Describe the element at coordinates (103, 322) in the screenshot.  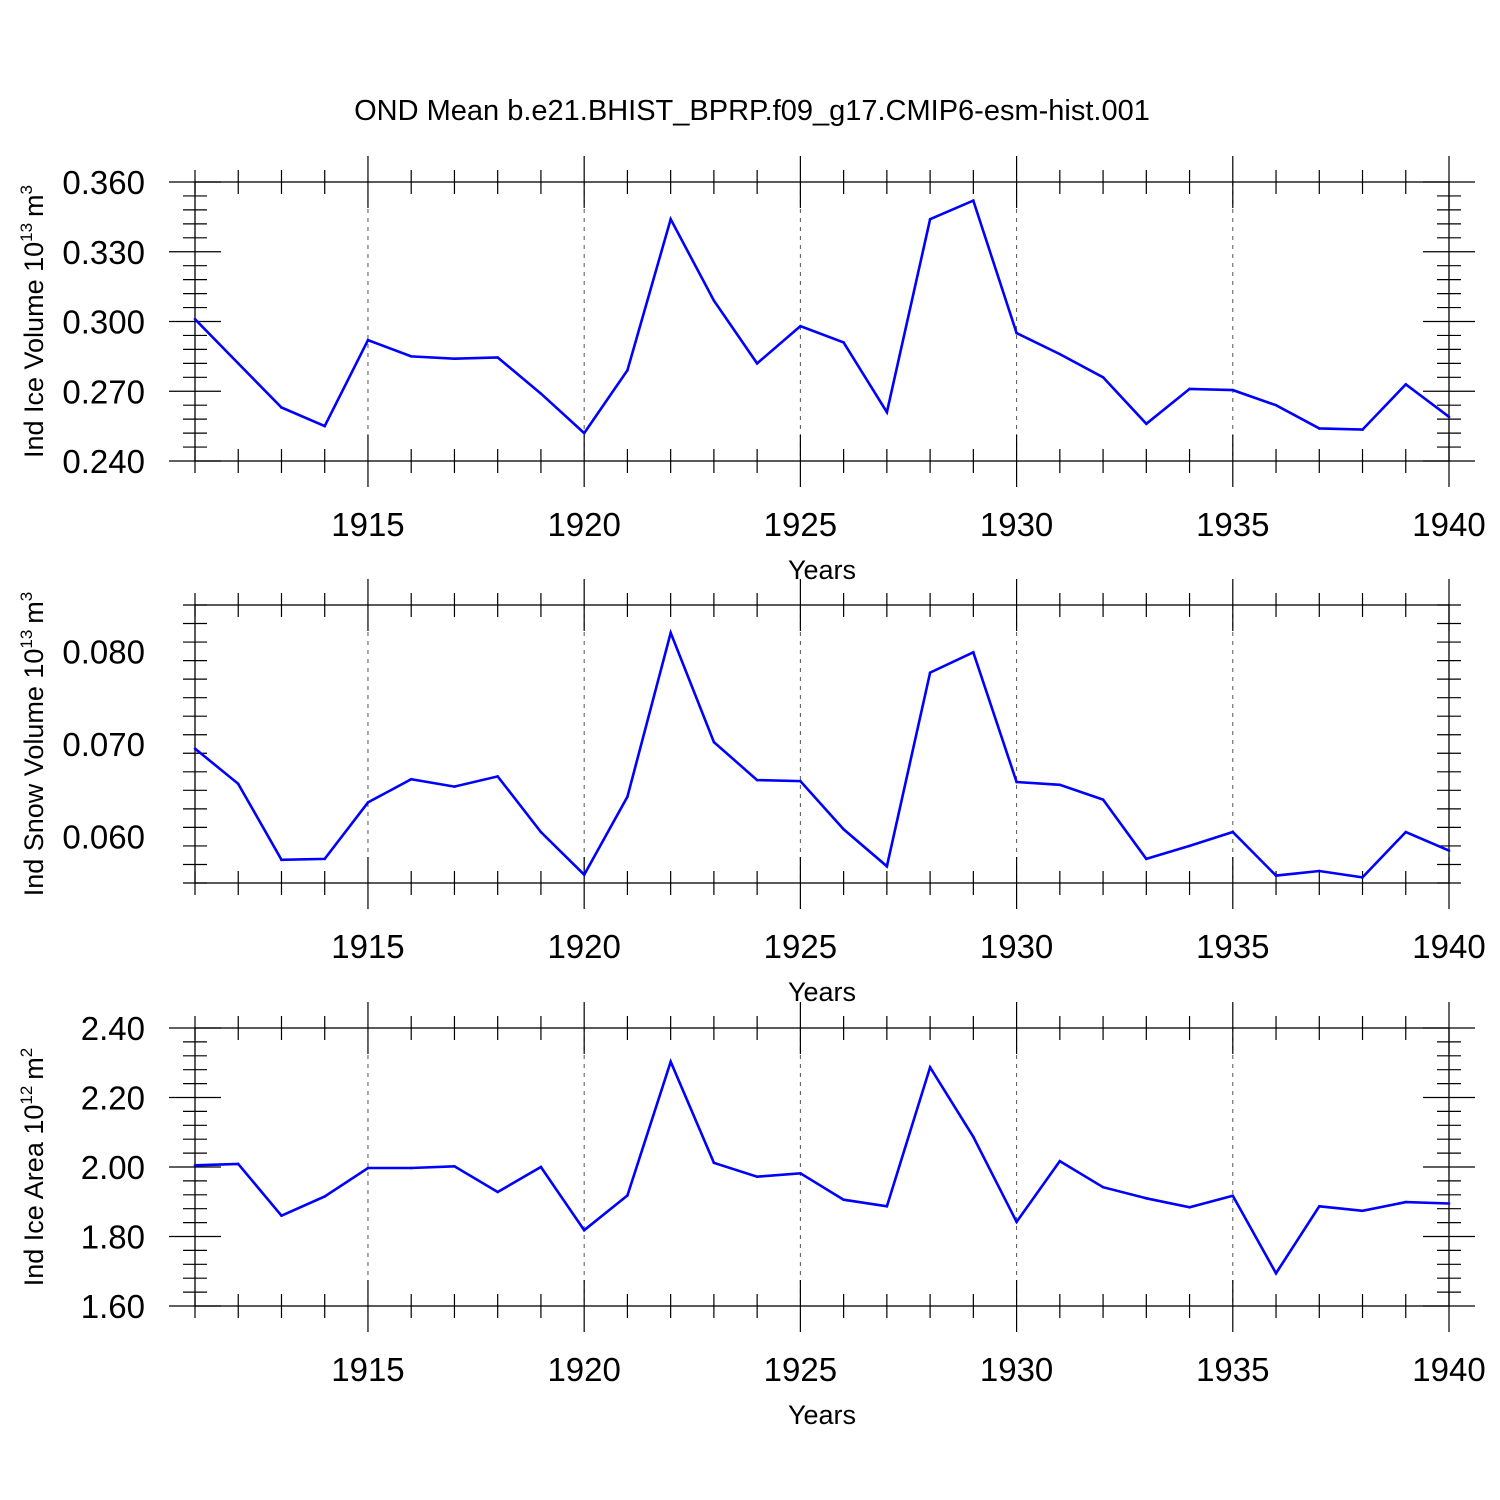
I see `y-tick-label: 0.300` at that location.